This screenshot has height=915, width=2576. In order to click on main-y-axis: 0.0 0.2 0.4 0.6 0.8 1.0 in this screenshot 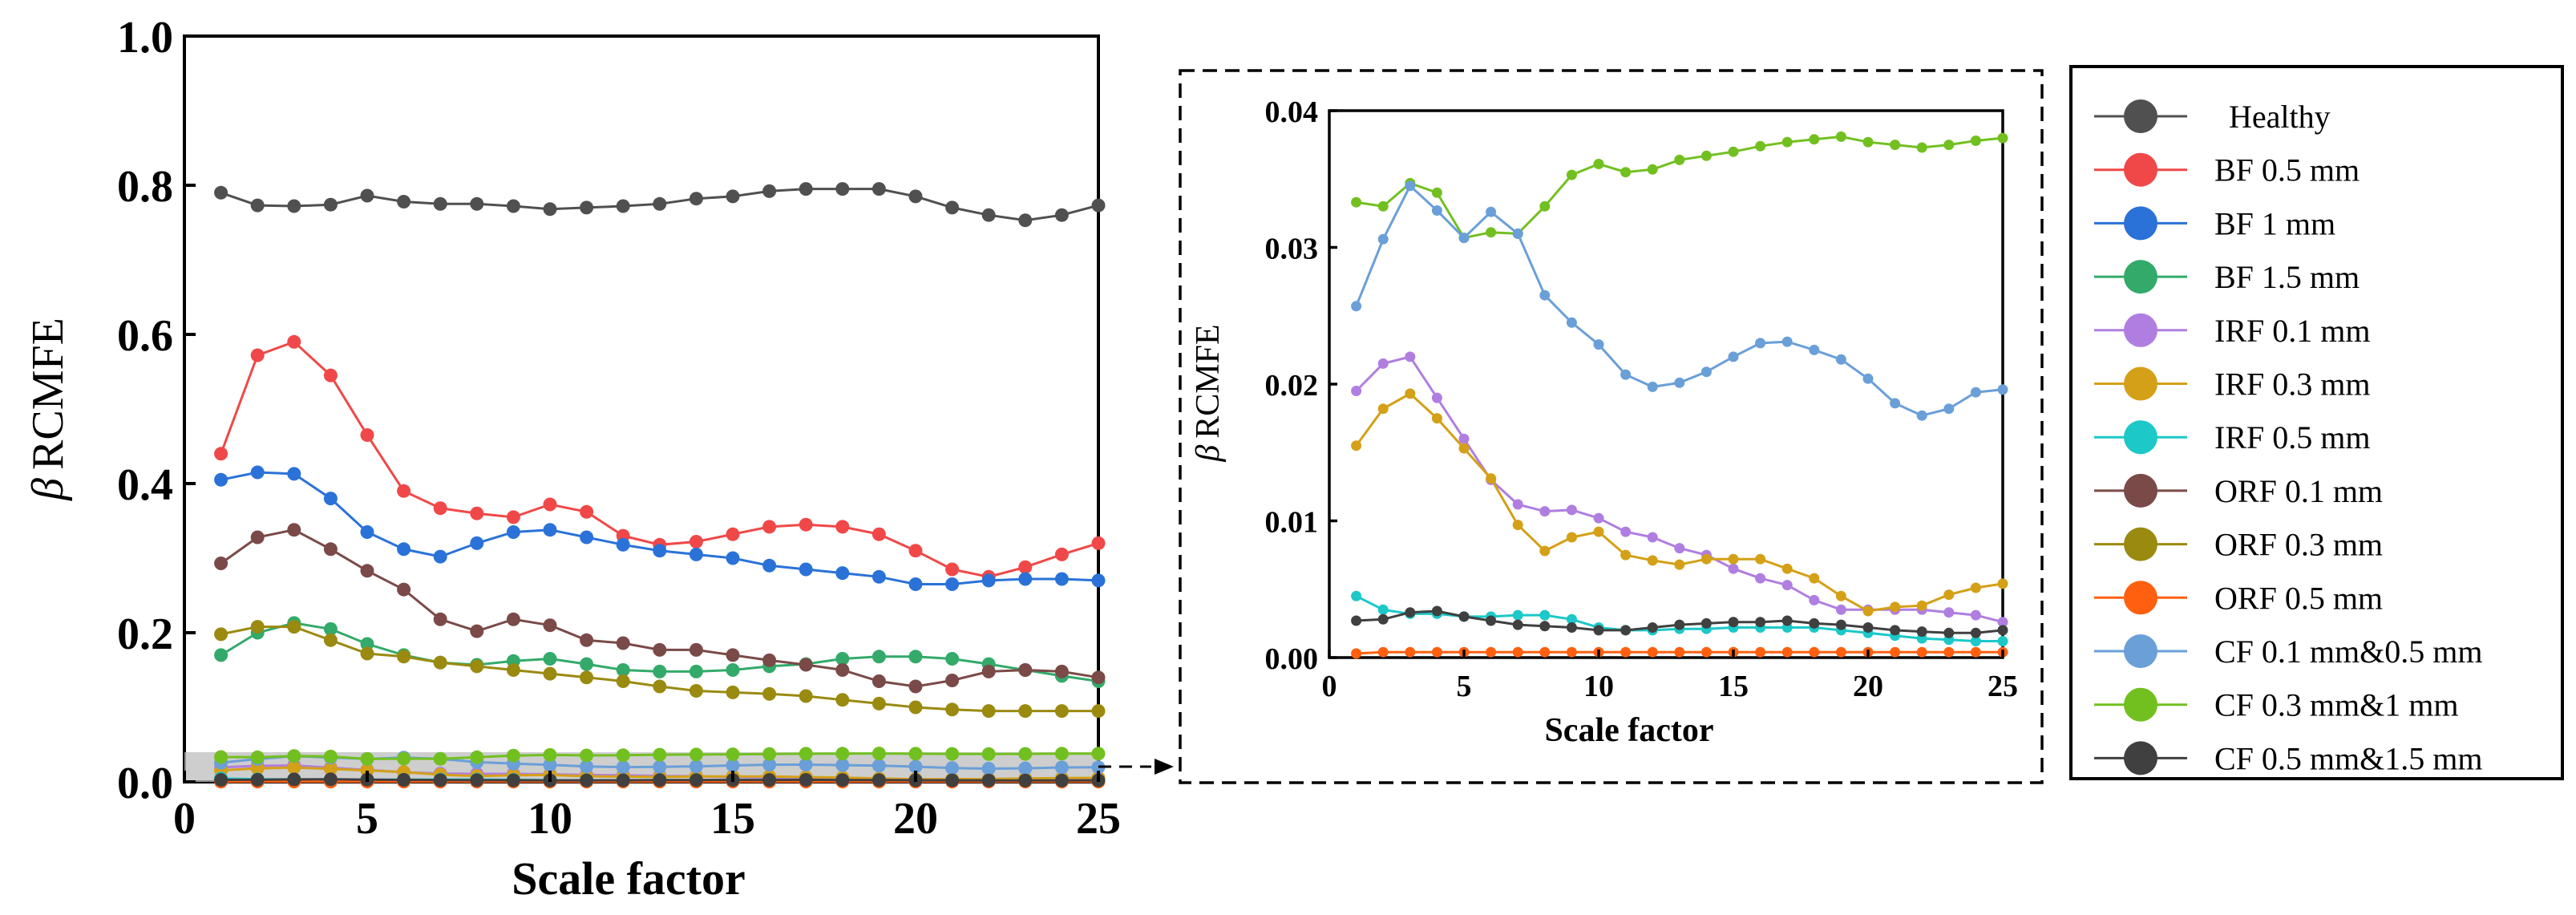, I will do `click(156, 410)`.